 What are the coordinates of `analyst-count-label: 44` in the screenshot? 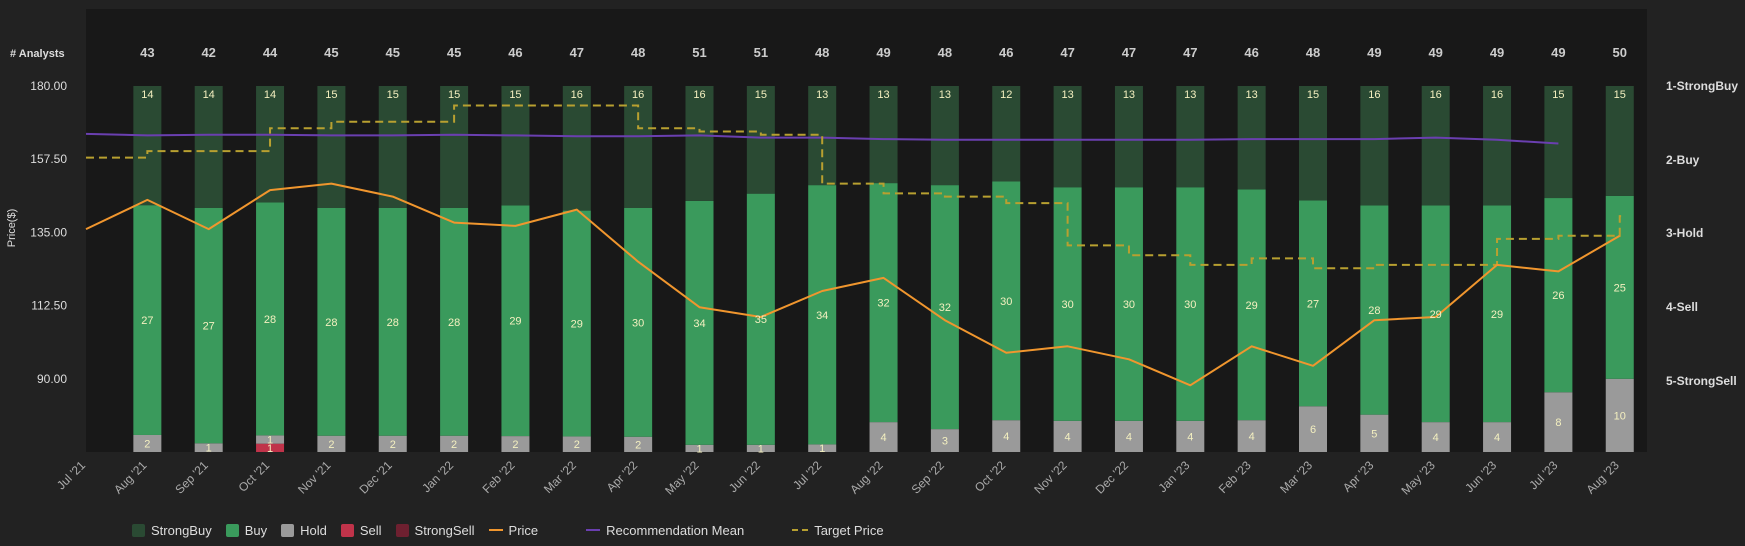 It's located at (270, 52).